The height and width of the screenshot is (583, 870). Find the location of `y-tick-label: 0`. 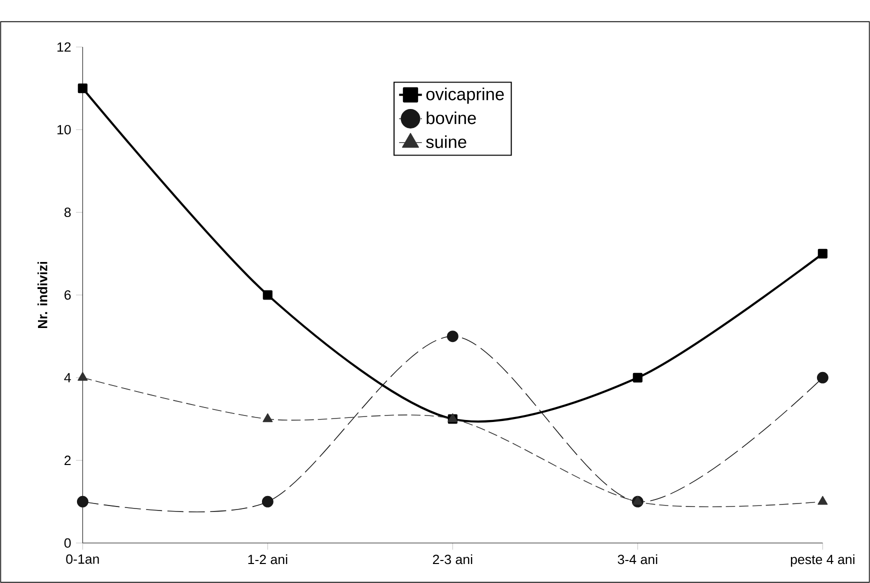

y-tick-label: 0 is located at coordinates (67, 543).